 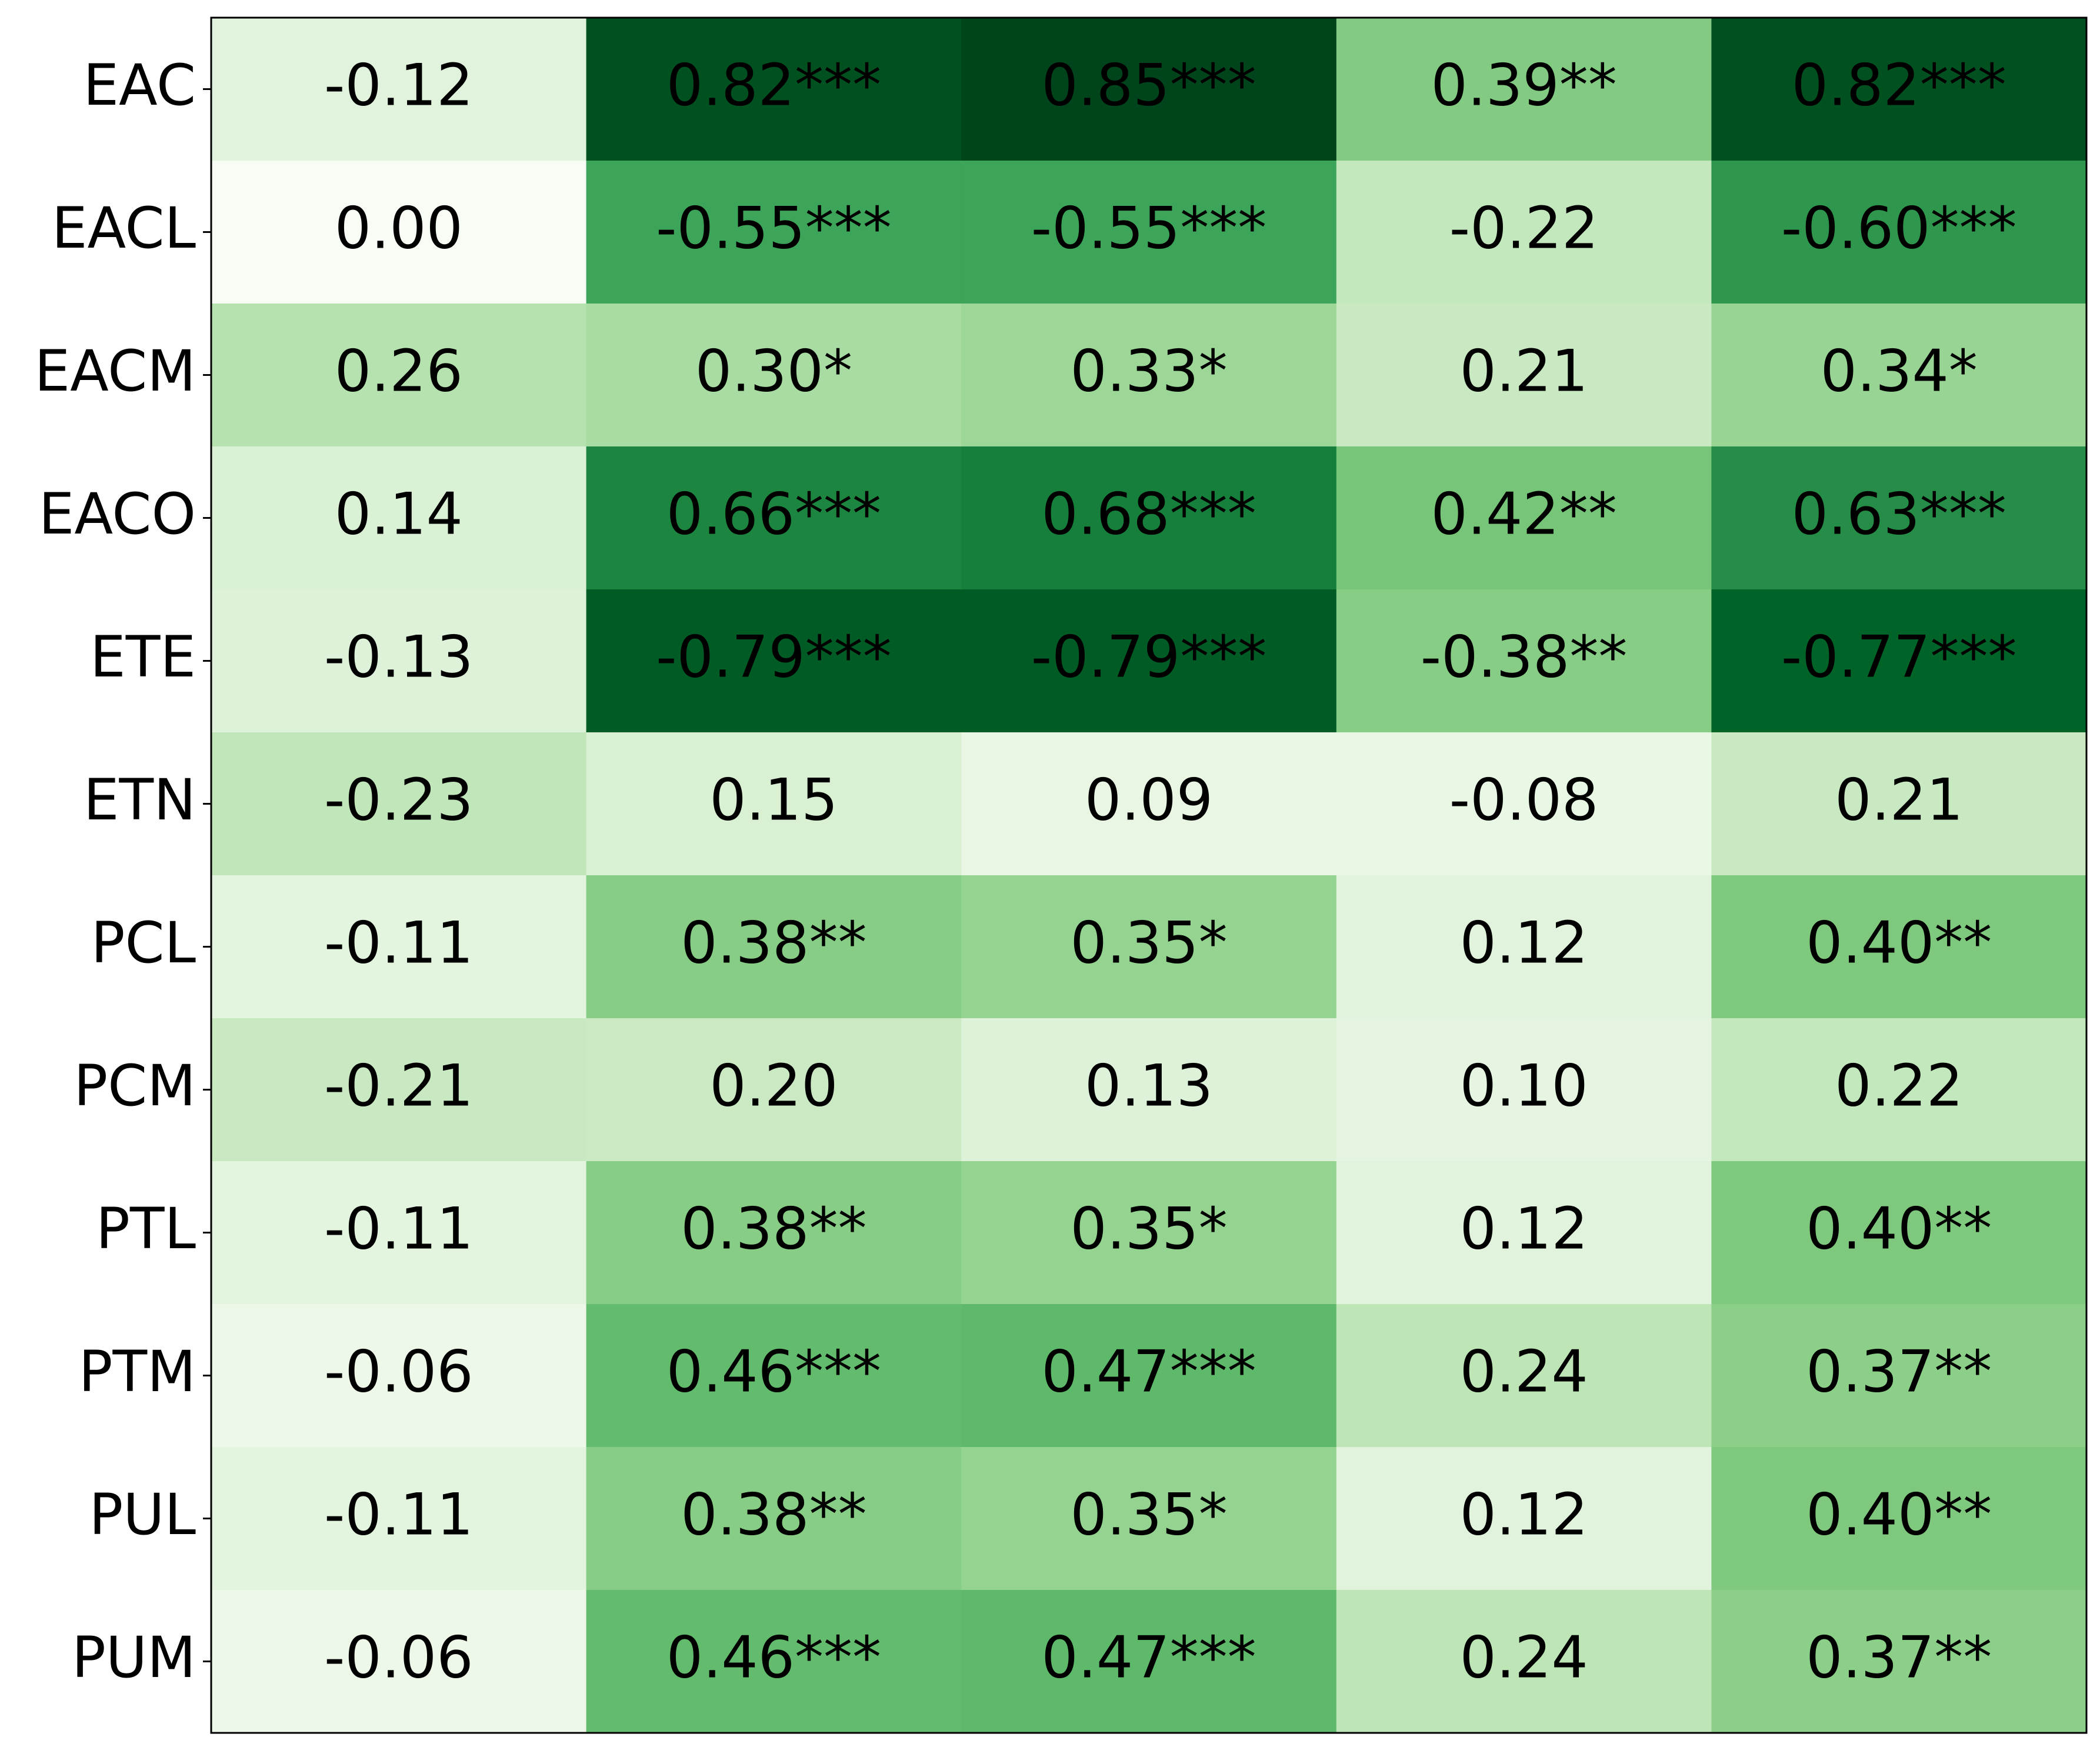 What do you see at coordinates (773, 371) in the screenshot?
I see `cell-label: 0.30*` at bounding box center [773, 371].